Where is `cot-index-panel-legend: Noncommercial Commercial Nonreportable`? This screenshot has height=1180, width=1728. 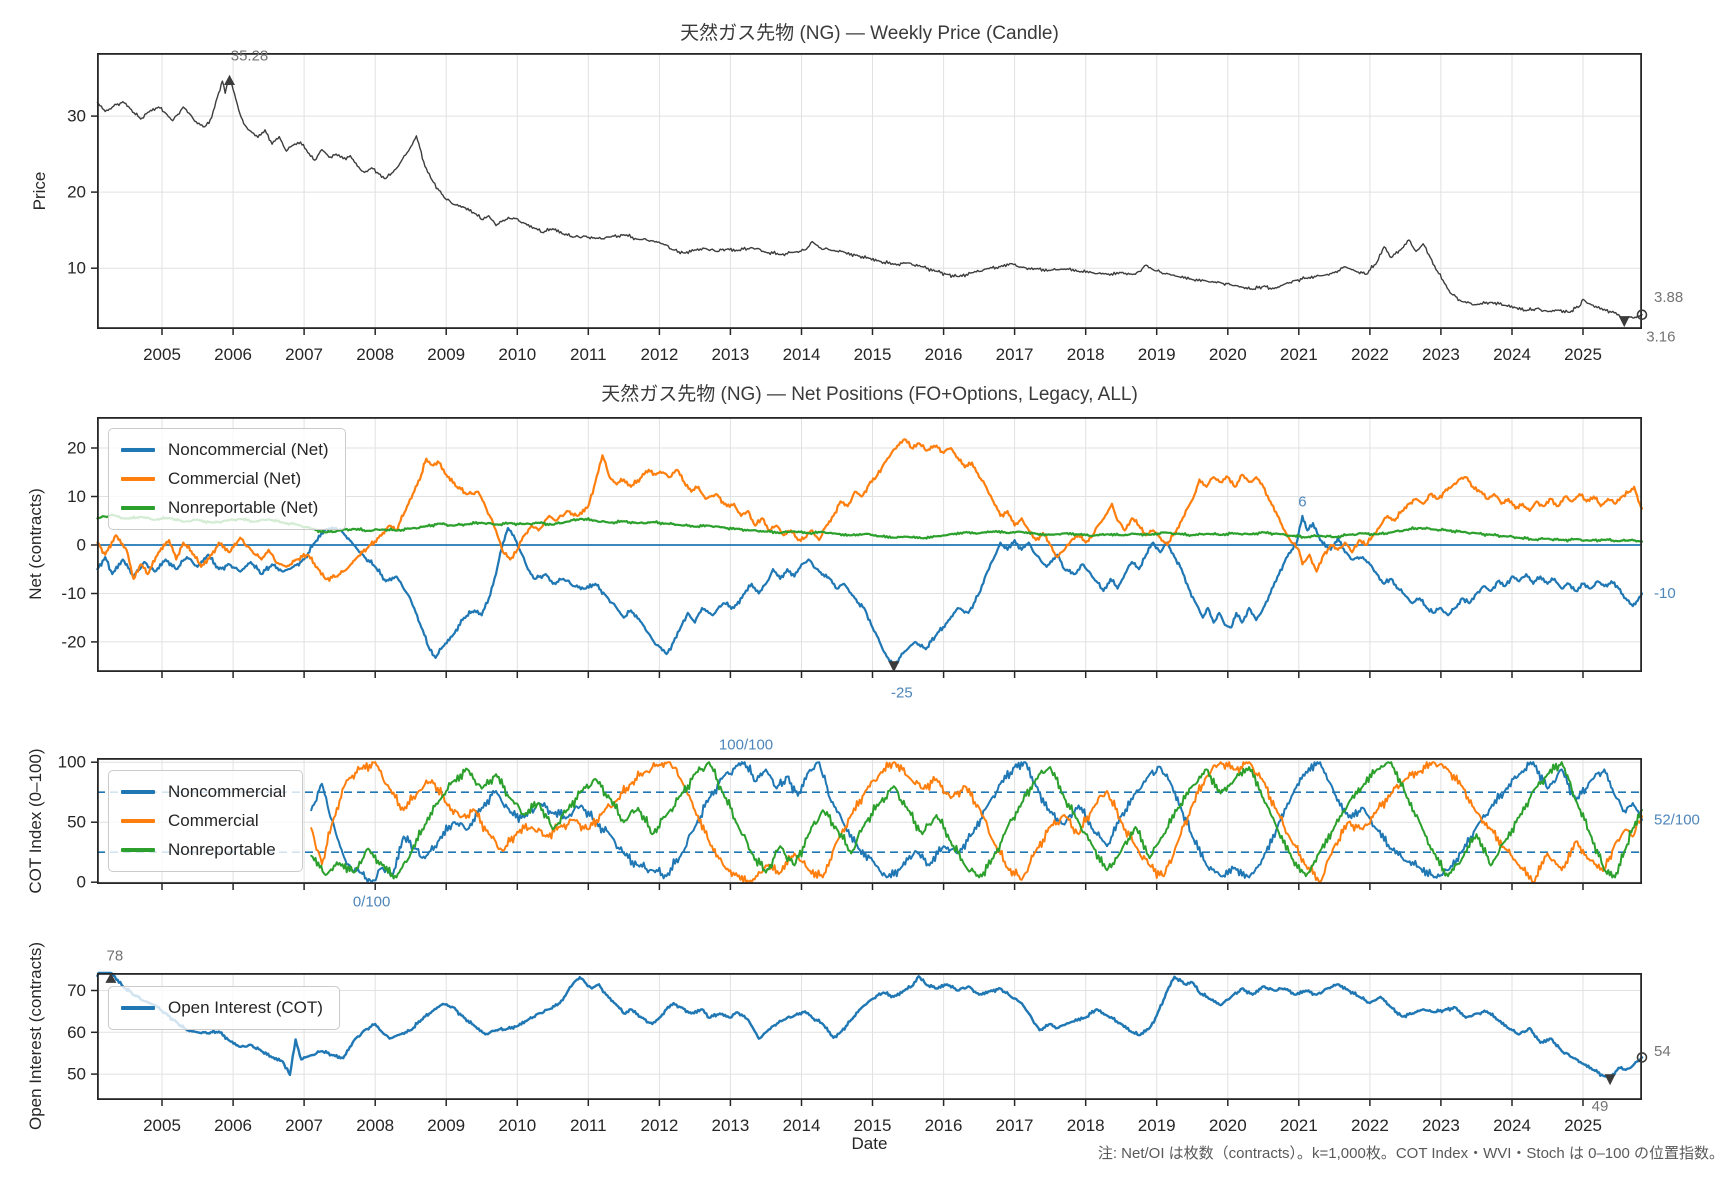 cot-index-panel-legend: Noncommercial Commercial Nonreportable is located at coordinates (206, 821).